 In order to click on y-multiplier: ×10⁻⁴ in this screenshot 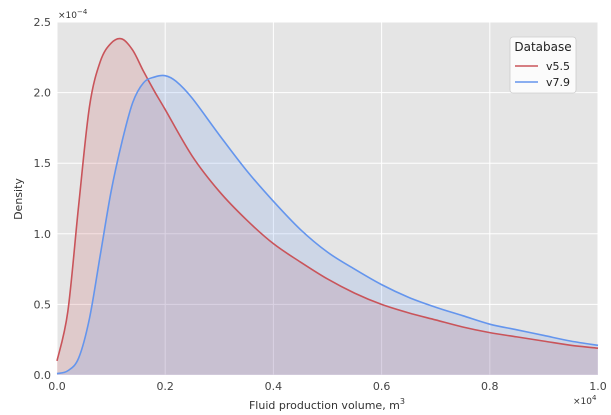, I will do `click(73, 14)`.